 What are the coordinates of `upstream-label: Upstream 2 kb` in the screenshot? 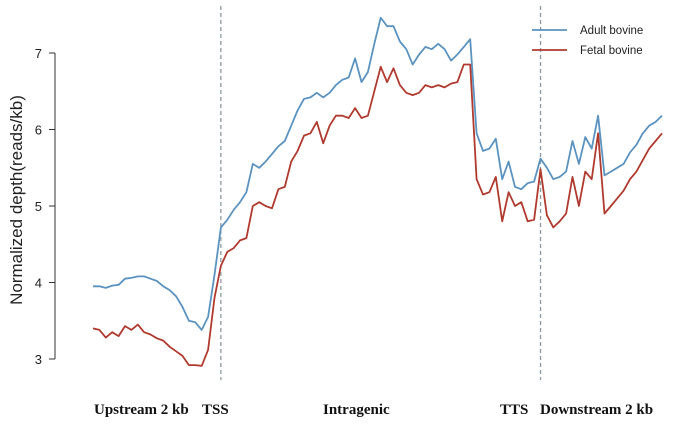 It's located at (141, 410).